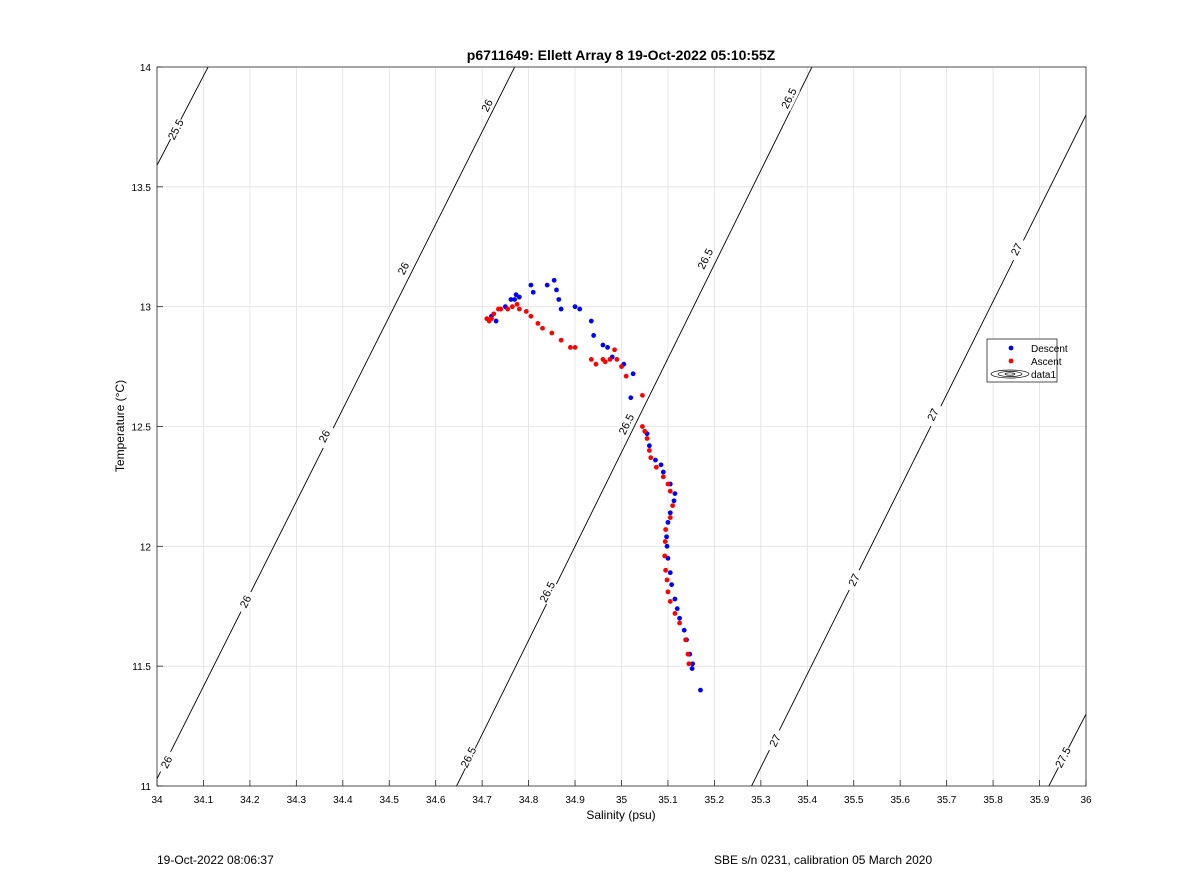  I want to click on x-tick-label: 35.2, so click(715, 800).